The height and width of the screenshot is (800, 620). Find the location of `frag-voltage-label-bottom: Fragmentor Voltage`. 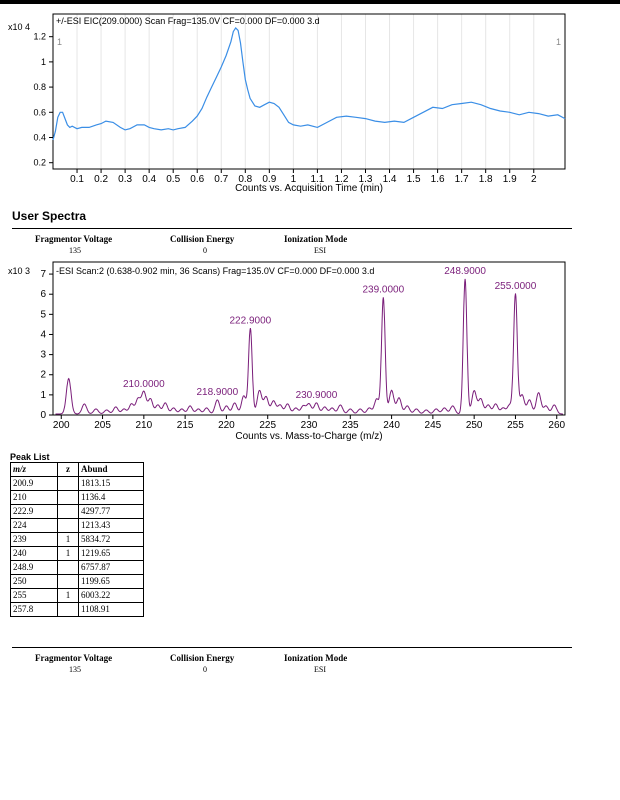

frag-voltage-label-bottom: Fragmentor Voltage is located at coordinates (74, 658).